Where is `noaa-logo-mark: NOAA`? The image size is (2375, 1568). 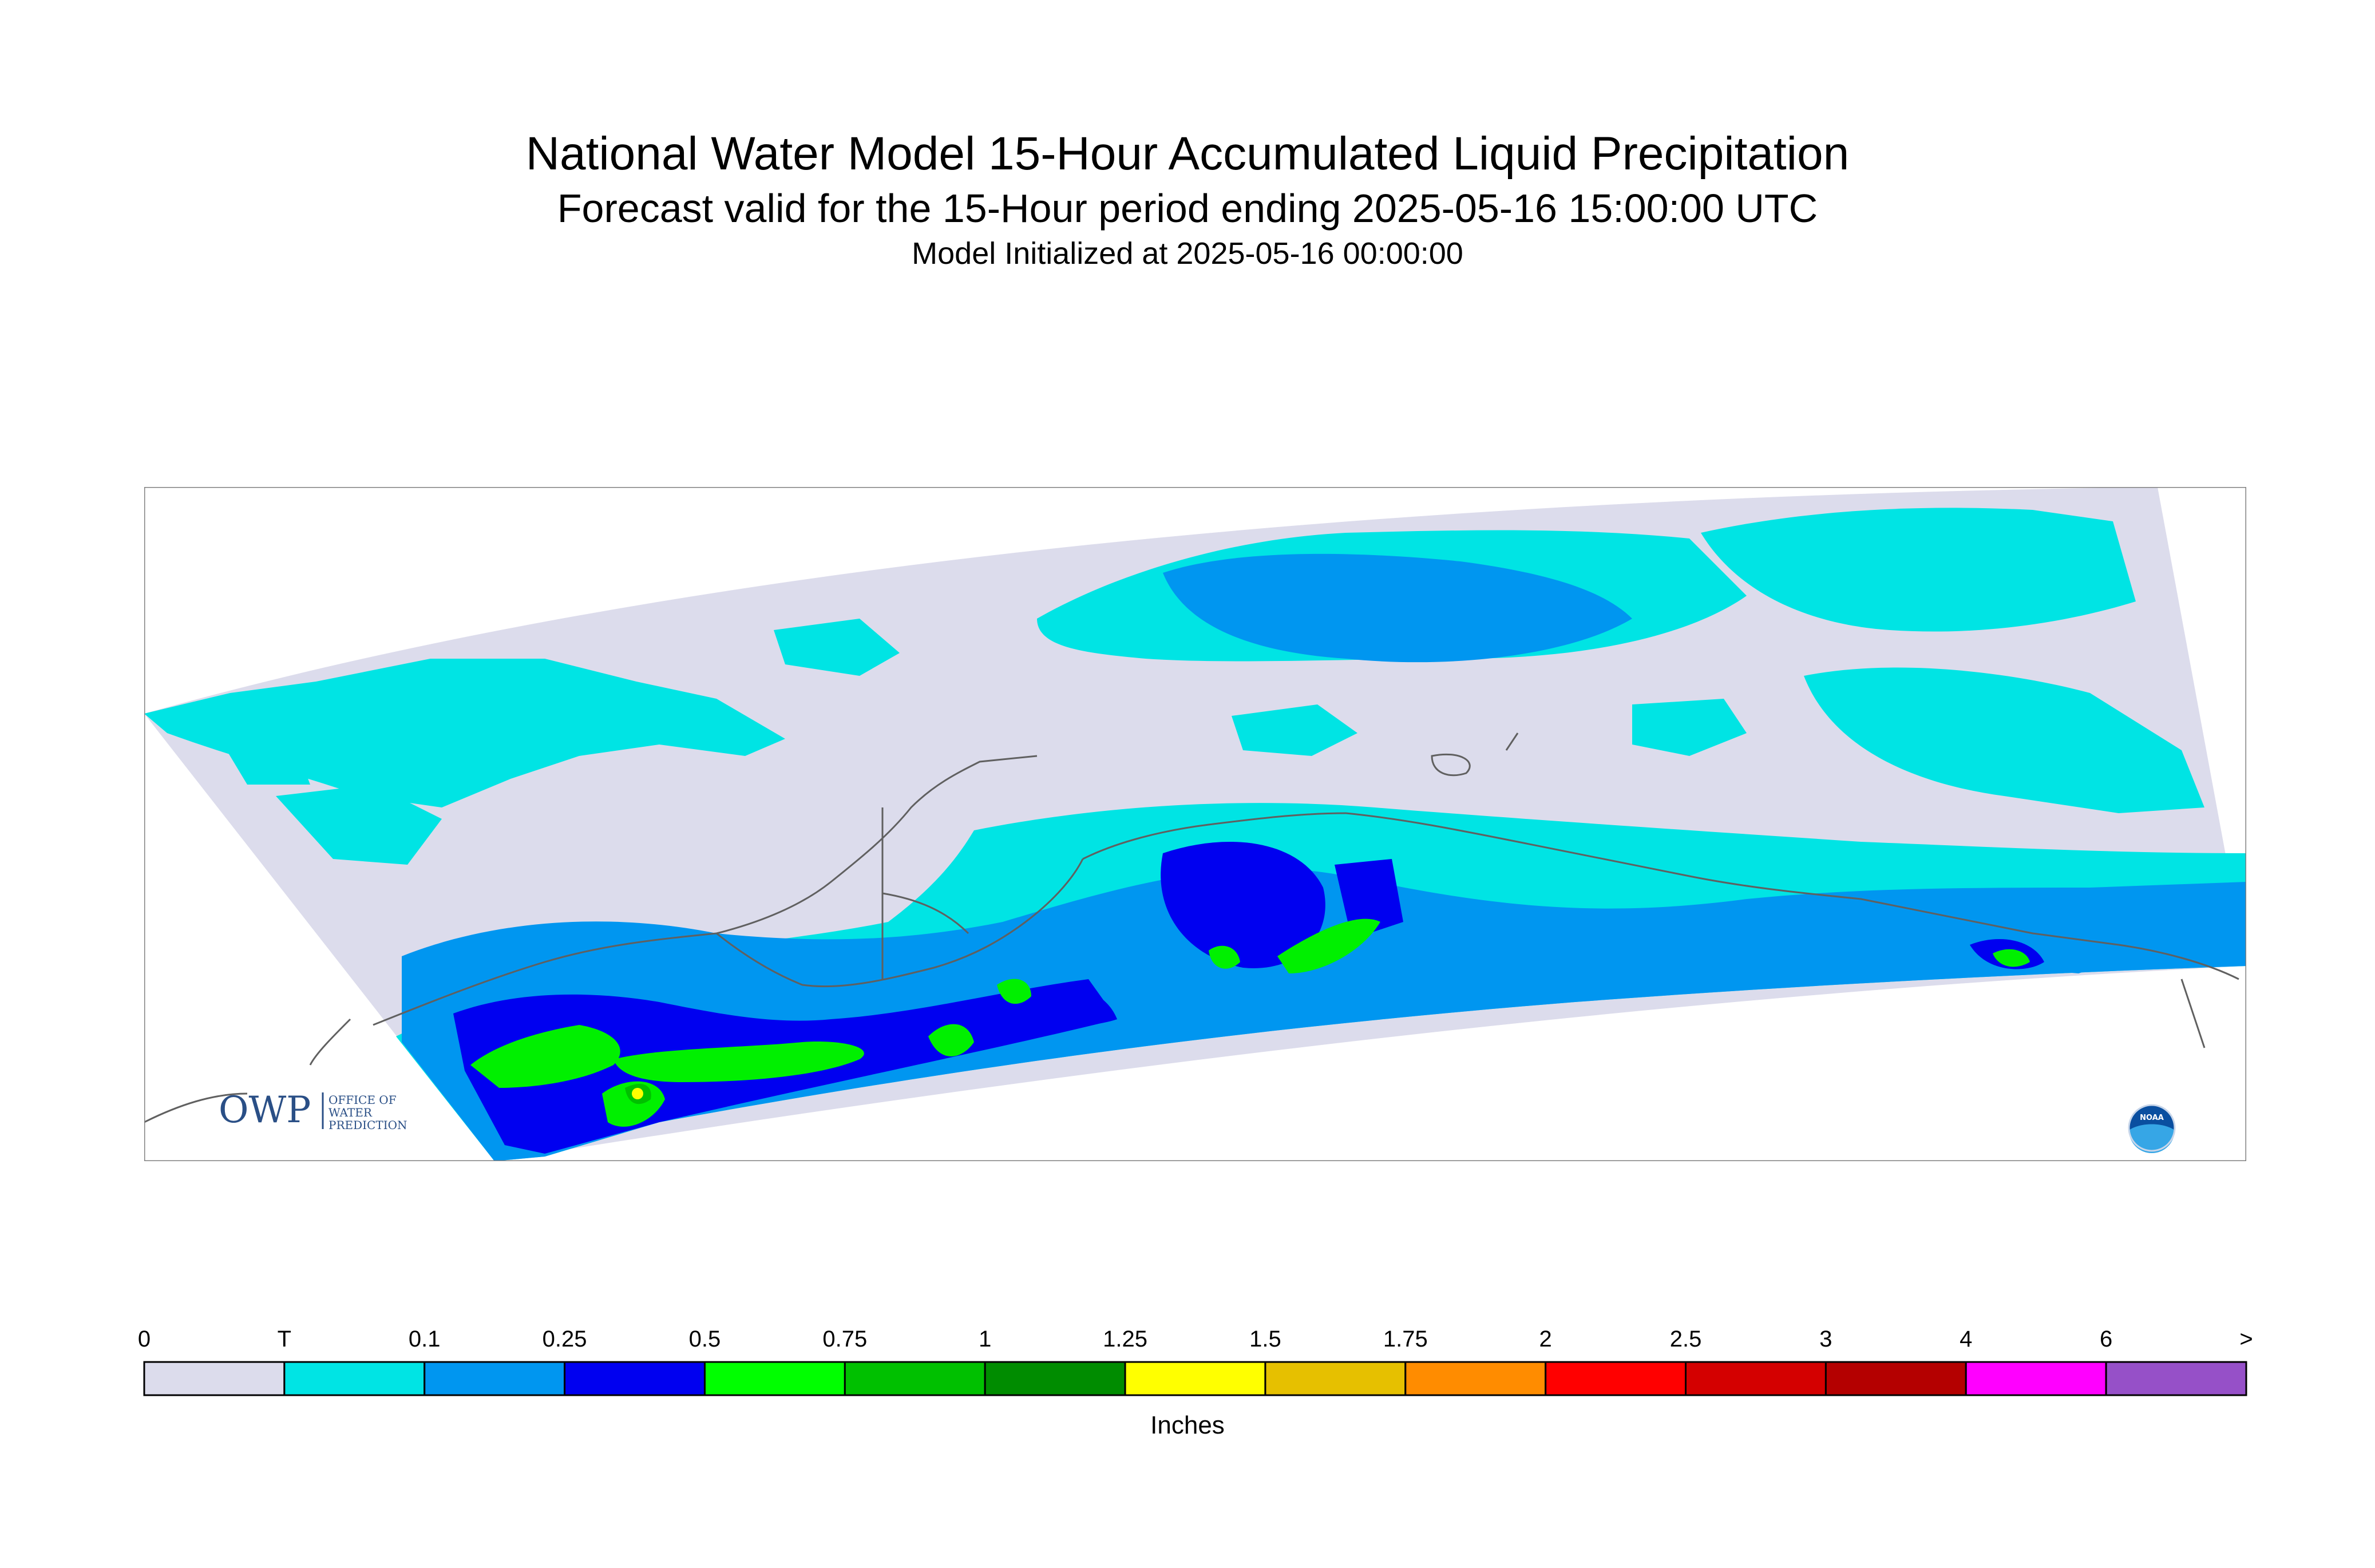
noaa-logo-mark: NOAA is located at coordinates (2152, 1118).